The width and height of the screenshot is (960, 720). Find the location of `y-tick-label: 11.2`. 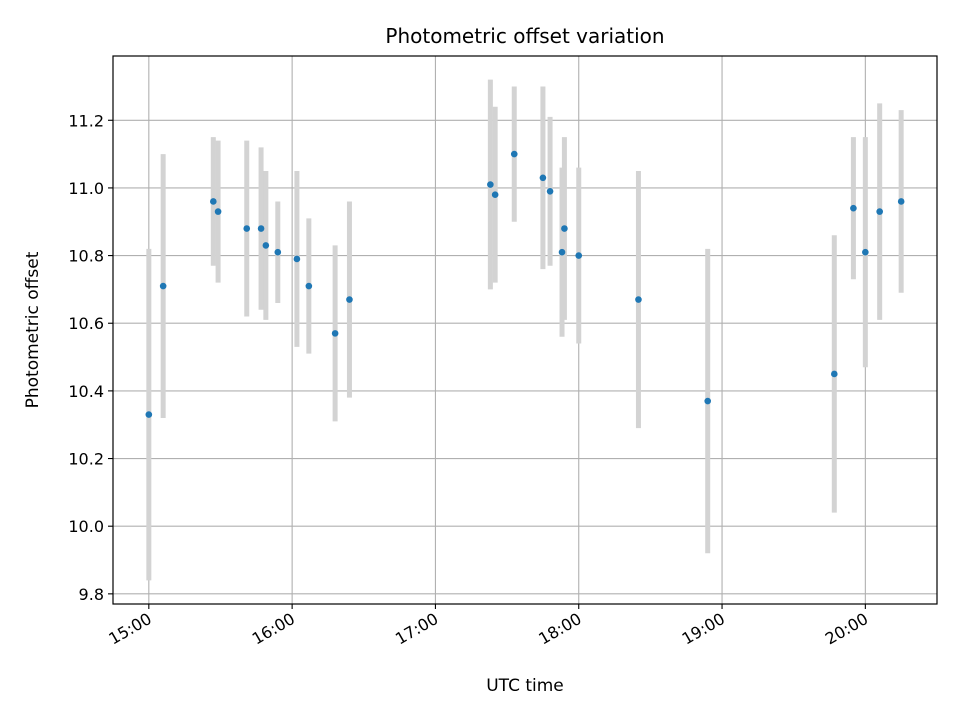

y-tick-label: 11.2 is located at coordinates (86, 120).